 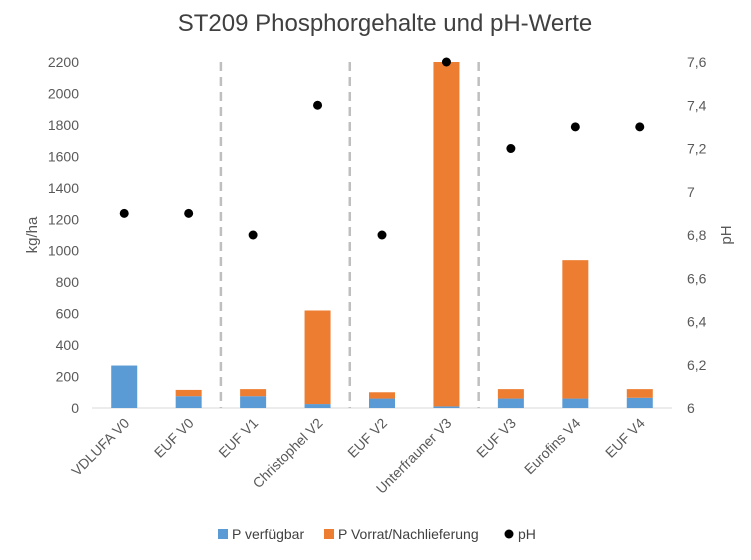 I want to click on y-tick-label-right: 7, so click(x=691, y=192).